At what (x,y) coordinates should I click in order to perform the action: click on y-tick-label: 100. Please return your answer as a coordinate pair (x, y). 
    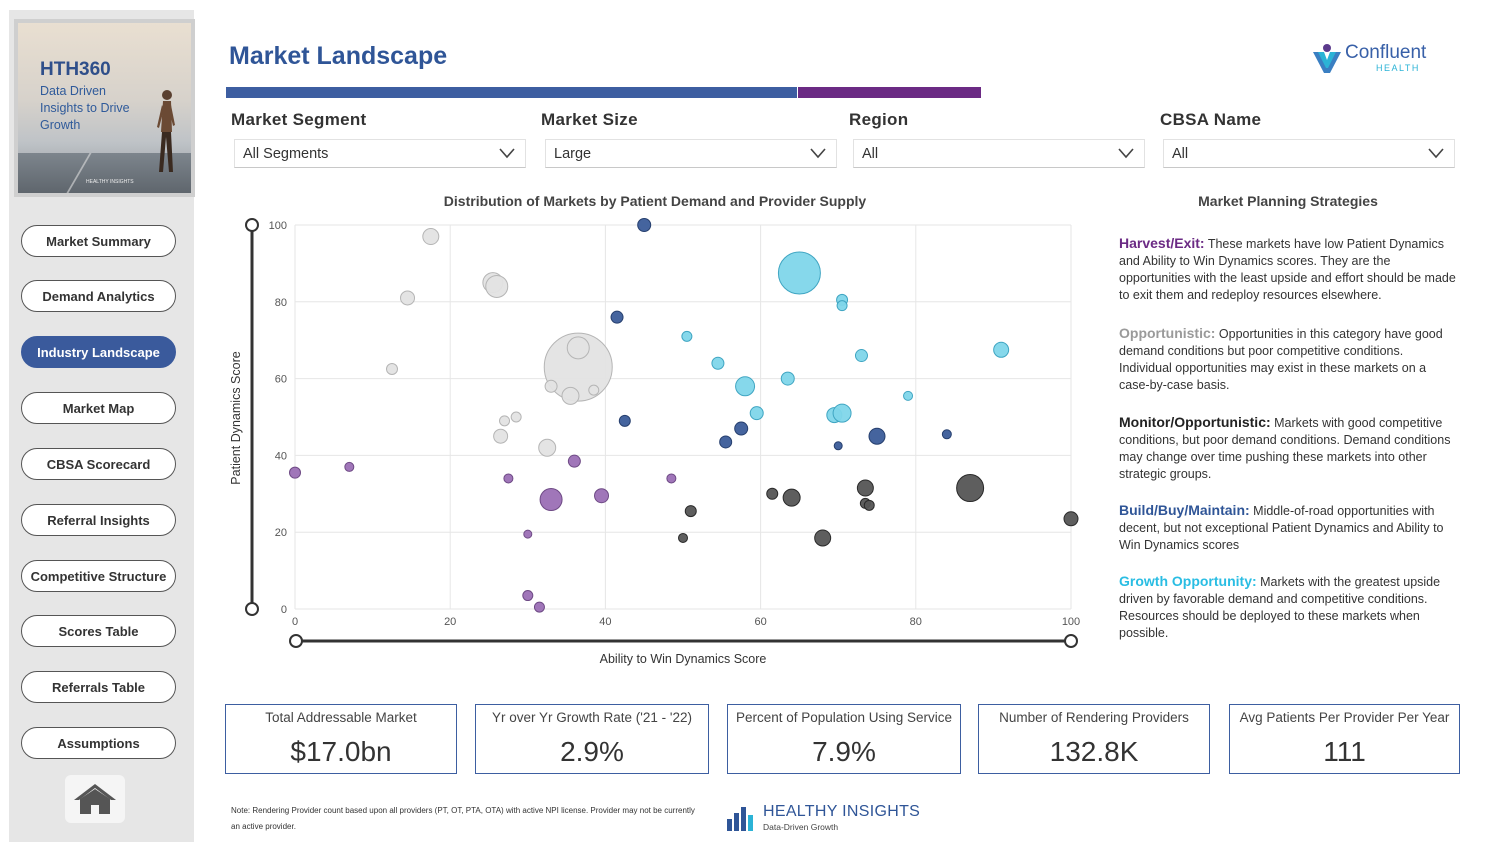
    Looking at the image, I should click on (278, 226).